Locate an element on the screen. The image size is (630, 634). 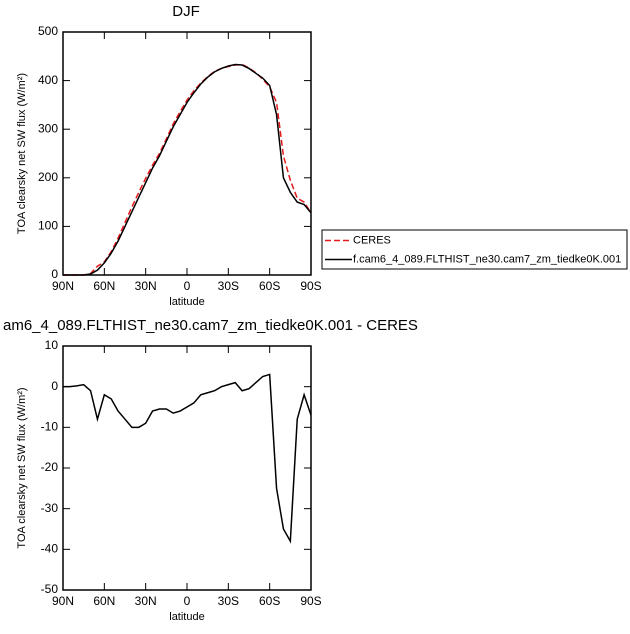
y-tick-label: 400 is located at coordinates (48, 80).